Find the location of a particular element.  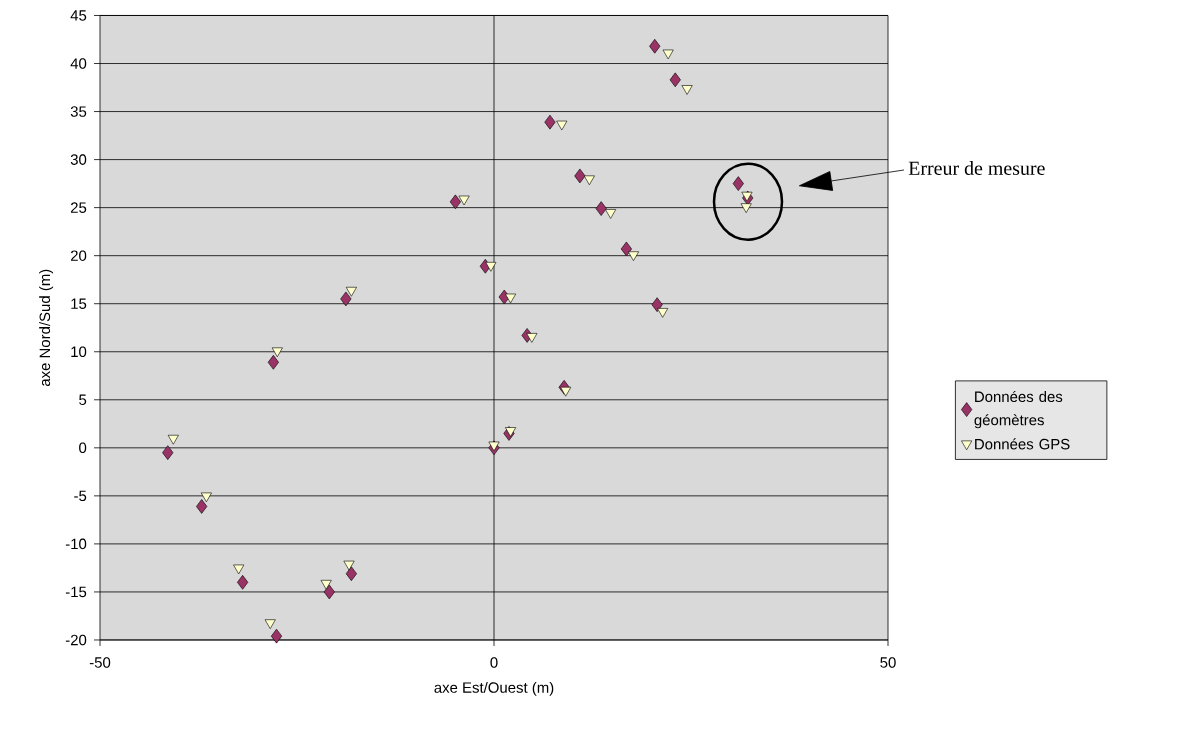

y-tick-label: 15 is located at coordinates (79, 303).